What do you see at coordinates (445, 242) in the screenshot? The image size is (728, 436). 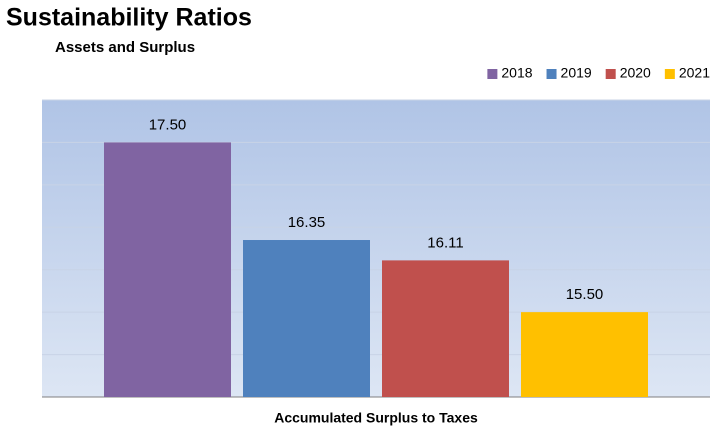 I see `data-label: 16.11` at bounding box center [445, 242].